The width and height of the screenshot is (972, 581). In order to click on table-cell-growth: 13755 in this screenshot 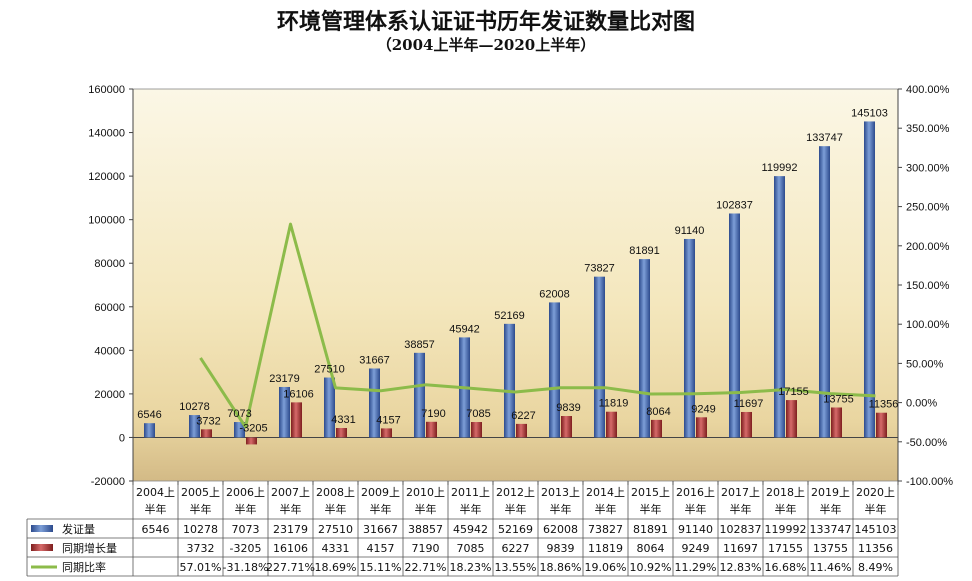, I will do `click(830, 548)`.